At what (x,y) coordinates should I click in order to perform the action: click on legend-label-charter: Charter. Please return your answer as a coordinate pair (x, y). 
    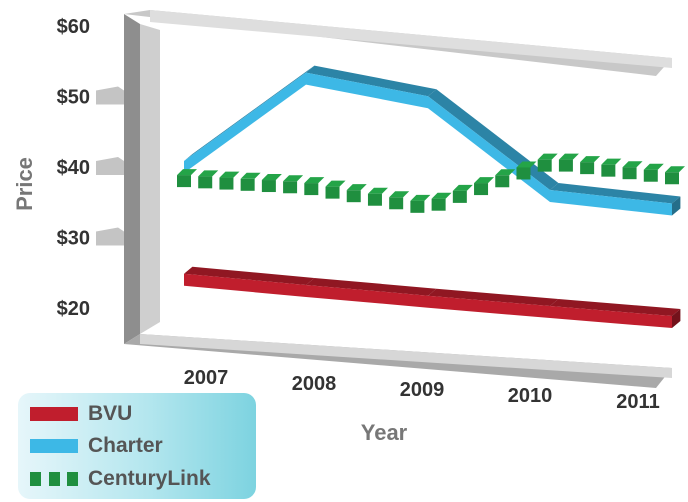
    Looking at the image, I should click on (125, 445).